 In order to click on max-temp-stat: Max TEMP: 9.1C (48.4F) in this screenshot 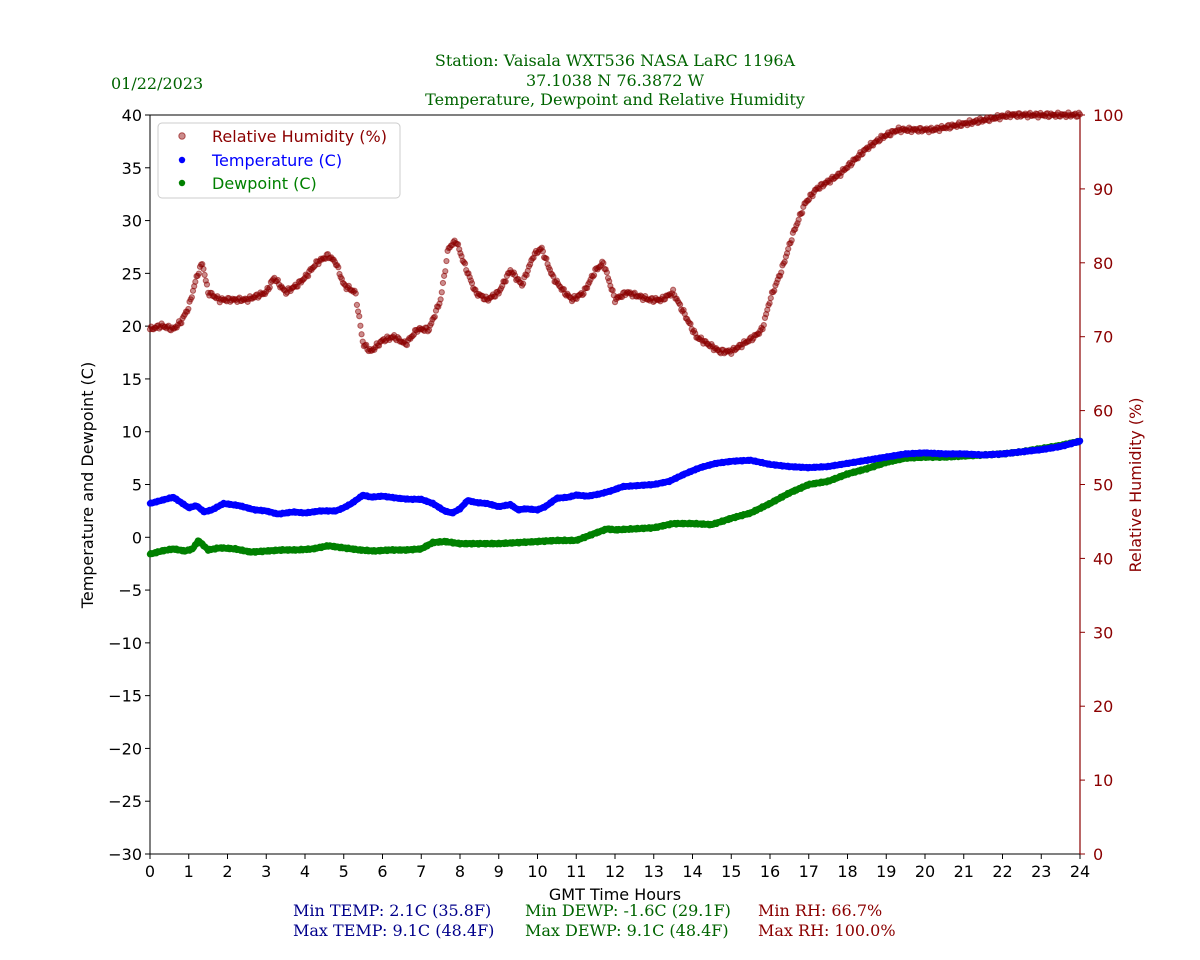, I will do `click(393, 930)`.